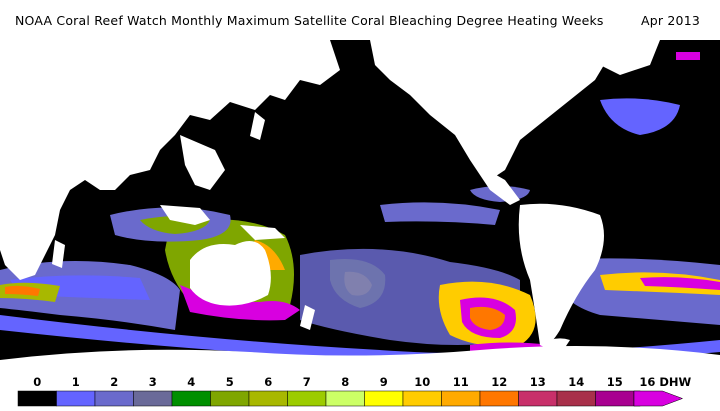 The height and width of the screenshot is (411, 720). I want to click on legend-tick-label: 14, so click(576, 382).